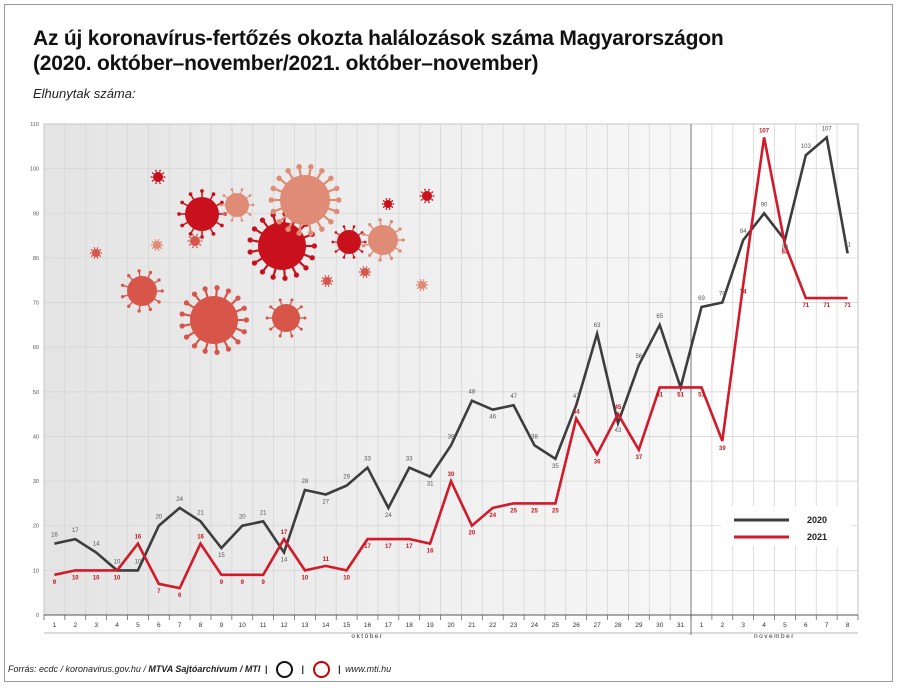 This screenshot has width=899, height=688. I want to click on data-label-2020: 24, so click(388, 516).